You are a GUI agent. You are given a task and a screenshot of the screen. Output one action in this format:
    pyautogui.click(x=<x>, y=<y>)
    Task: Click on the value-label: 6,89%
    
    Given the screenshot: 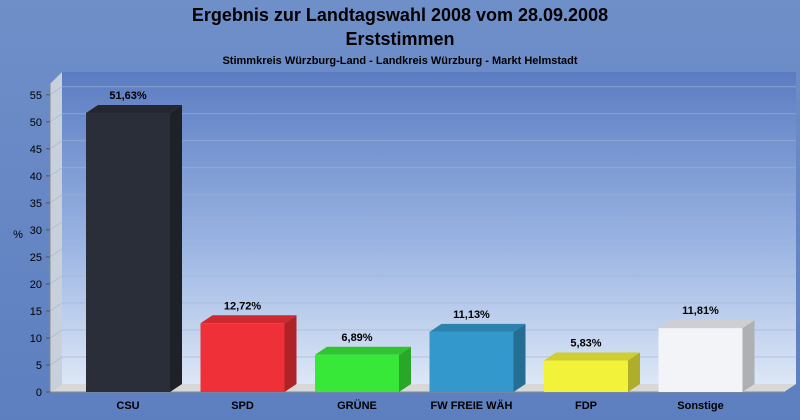 What is the action you would take?
    pyautogui.click(x=356, y=338)
    